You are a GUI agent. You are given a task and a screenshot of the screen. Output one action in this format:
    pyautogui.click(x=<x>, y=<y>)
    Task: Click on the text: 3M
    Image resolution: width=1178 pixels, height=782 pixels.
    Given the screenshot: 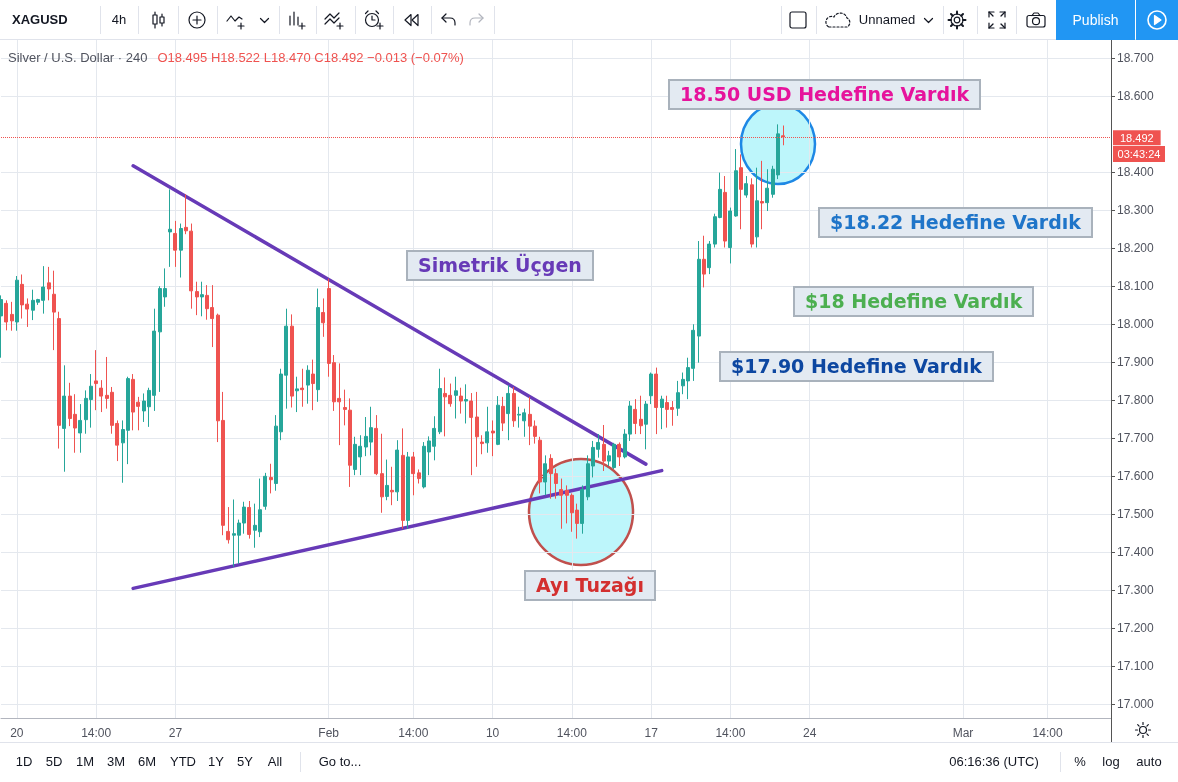 What is the action you would take?
    pyautogui.click(x=116, y=762)
    